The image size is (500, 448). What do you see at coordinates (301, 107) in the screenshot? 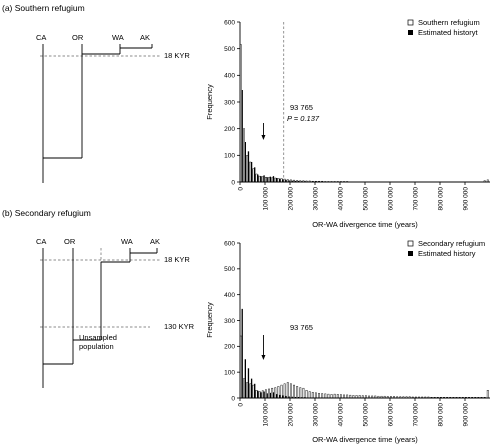
I see `chart-a-annotation-value: 93 765` at bounding box center [301, 107].